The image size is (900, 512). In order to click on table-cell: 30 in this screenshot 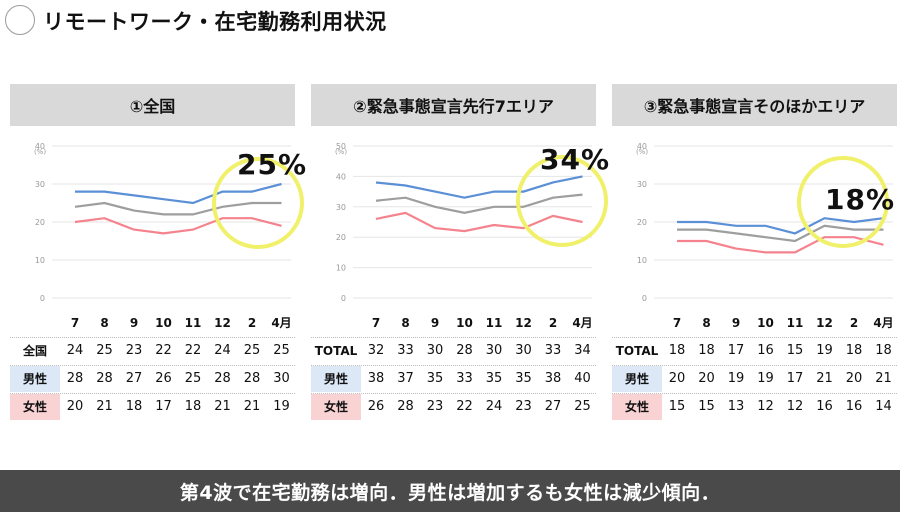, I will do `click(281, 378)`.